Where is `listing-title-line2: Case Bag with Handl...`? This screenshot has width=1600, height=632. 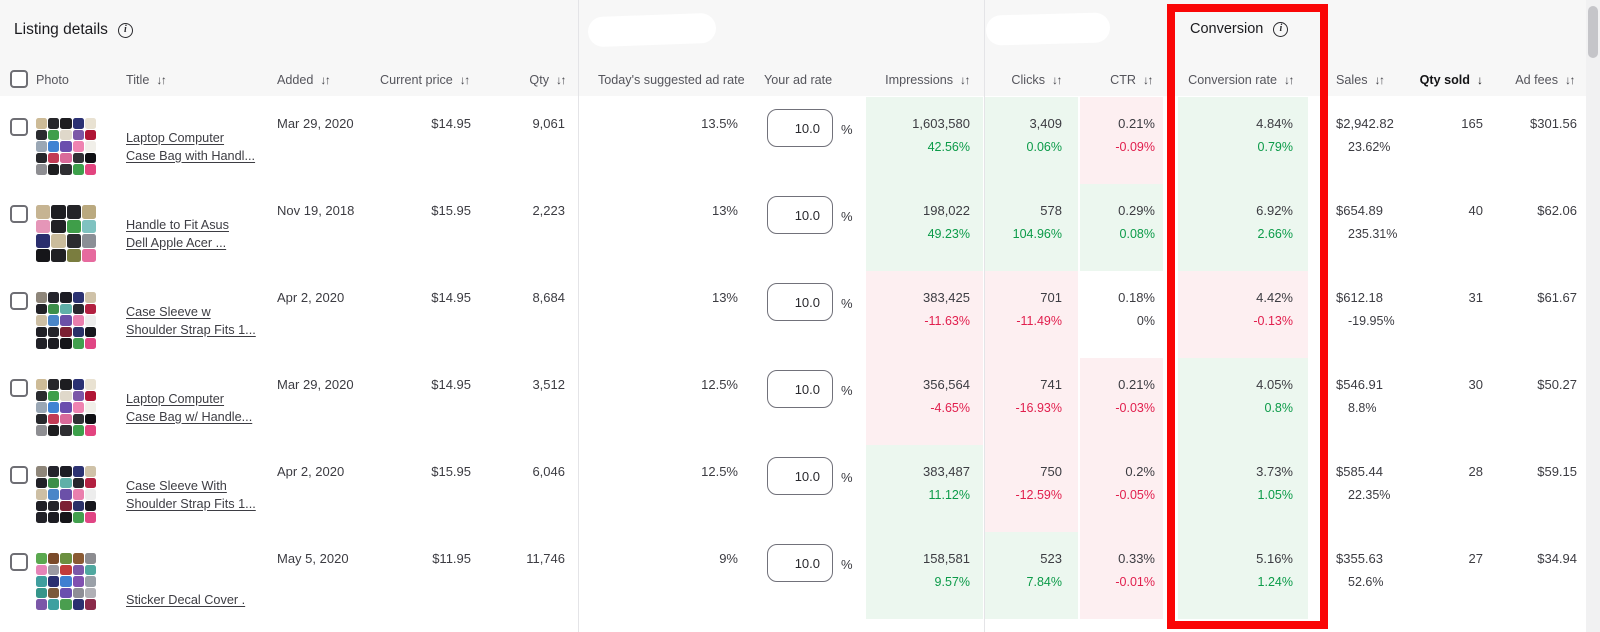 listing-title-line2: Case Bag with Handl... is located at coordinates (191, 155).